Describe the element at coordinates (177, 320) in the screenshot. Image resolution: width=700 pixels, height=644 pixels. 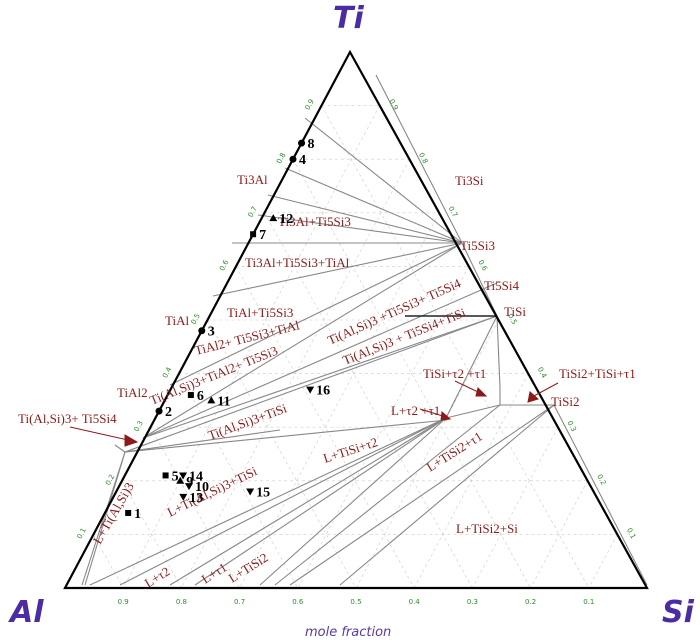
I see `phase-label-tial: TiAl` at that location.